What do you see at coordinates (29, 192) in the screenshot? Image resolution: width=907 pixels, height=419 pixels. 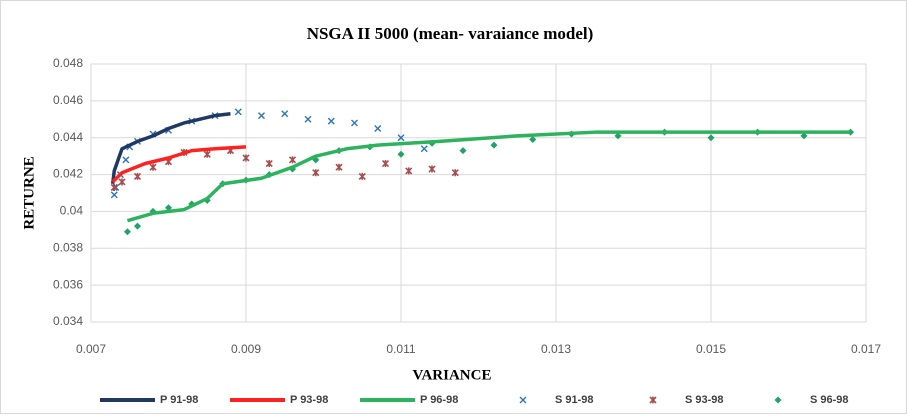 I see `y-axis-label: RETURNE` at bounding box center [29, 192].